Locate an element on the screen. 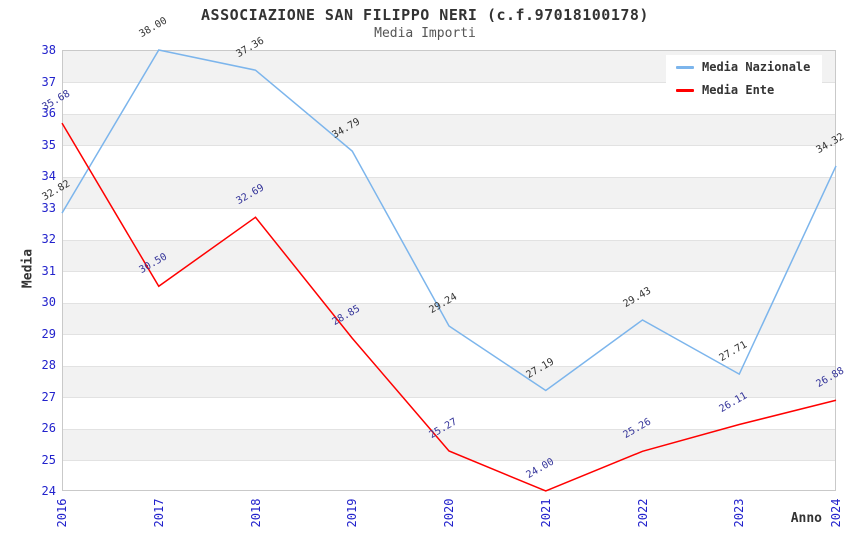  y-tick-label: 35 is located at coordinates (48, 144).